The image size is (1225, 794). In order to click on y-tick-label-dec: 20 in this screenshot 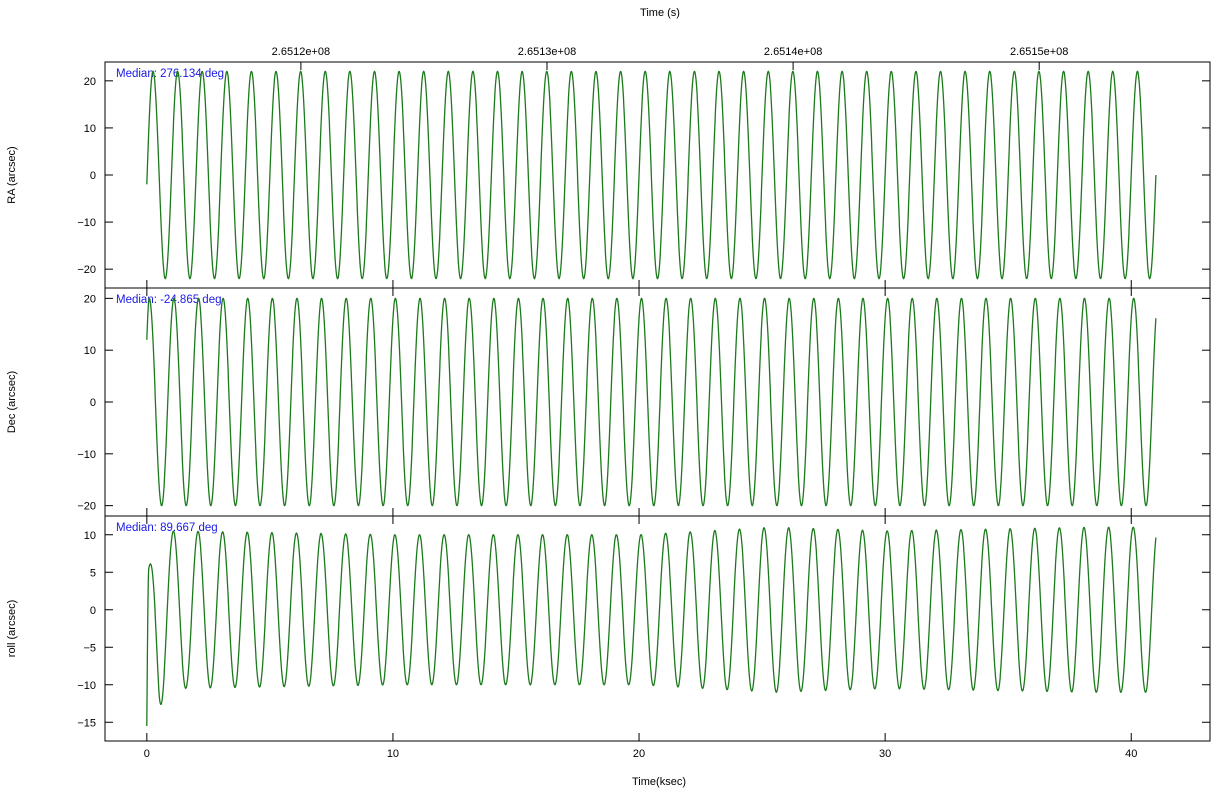, I will do `click(90, 299)`.